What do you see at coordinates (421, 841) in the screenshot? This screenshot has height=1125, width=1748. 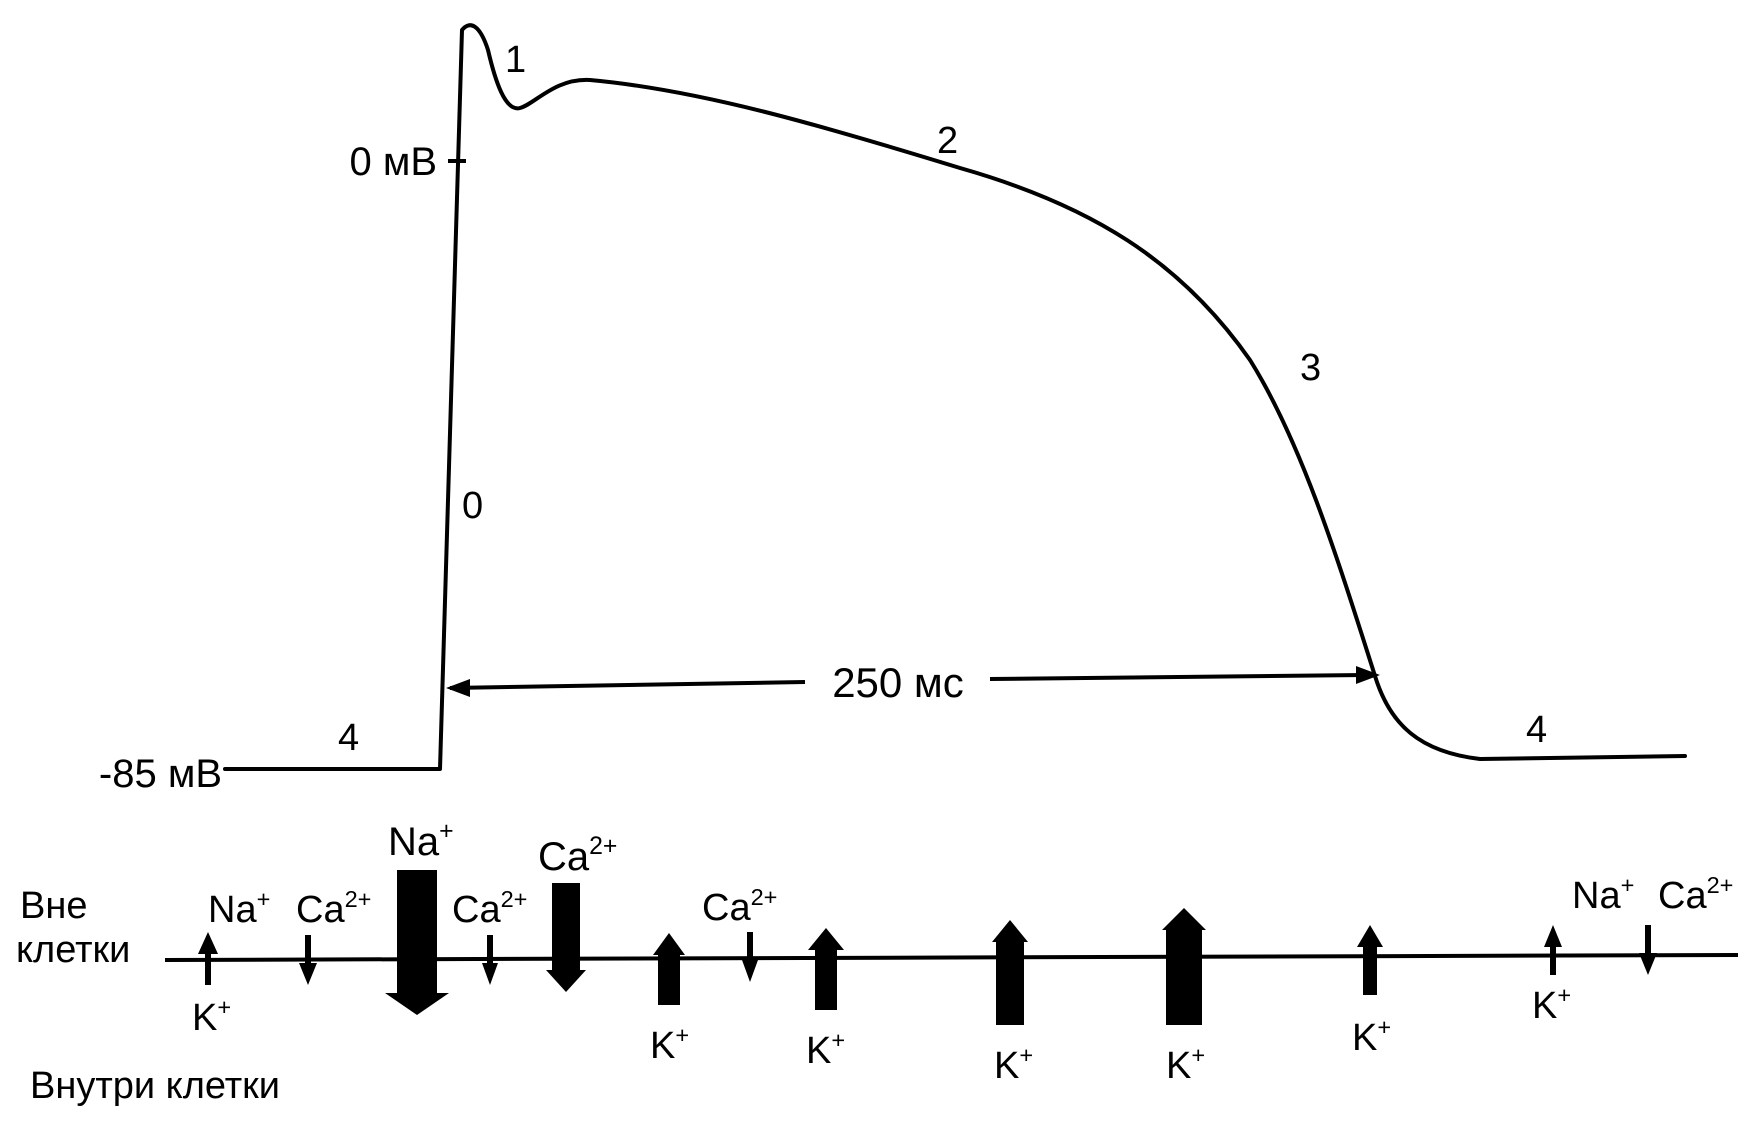 I see `na-label-2: Na+` at bounding box center [421, 841].